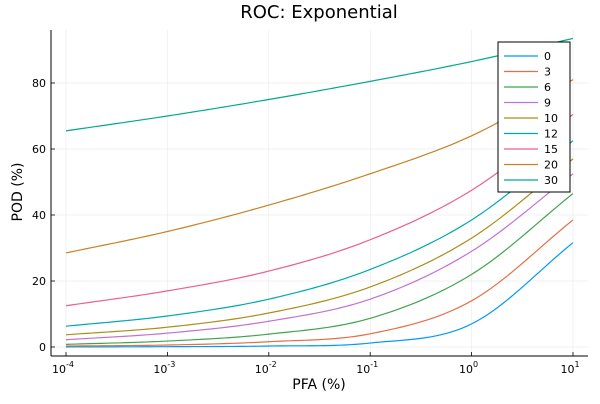 The image size is (600, 404). What do you see at coordinates (318, 12) in the screenshot?
I see `chart-title: ROC: Exponential` at bounding box center [318, 12].